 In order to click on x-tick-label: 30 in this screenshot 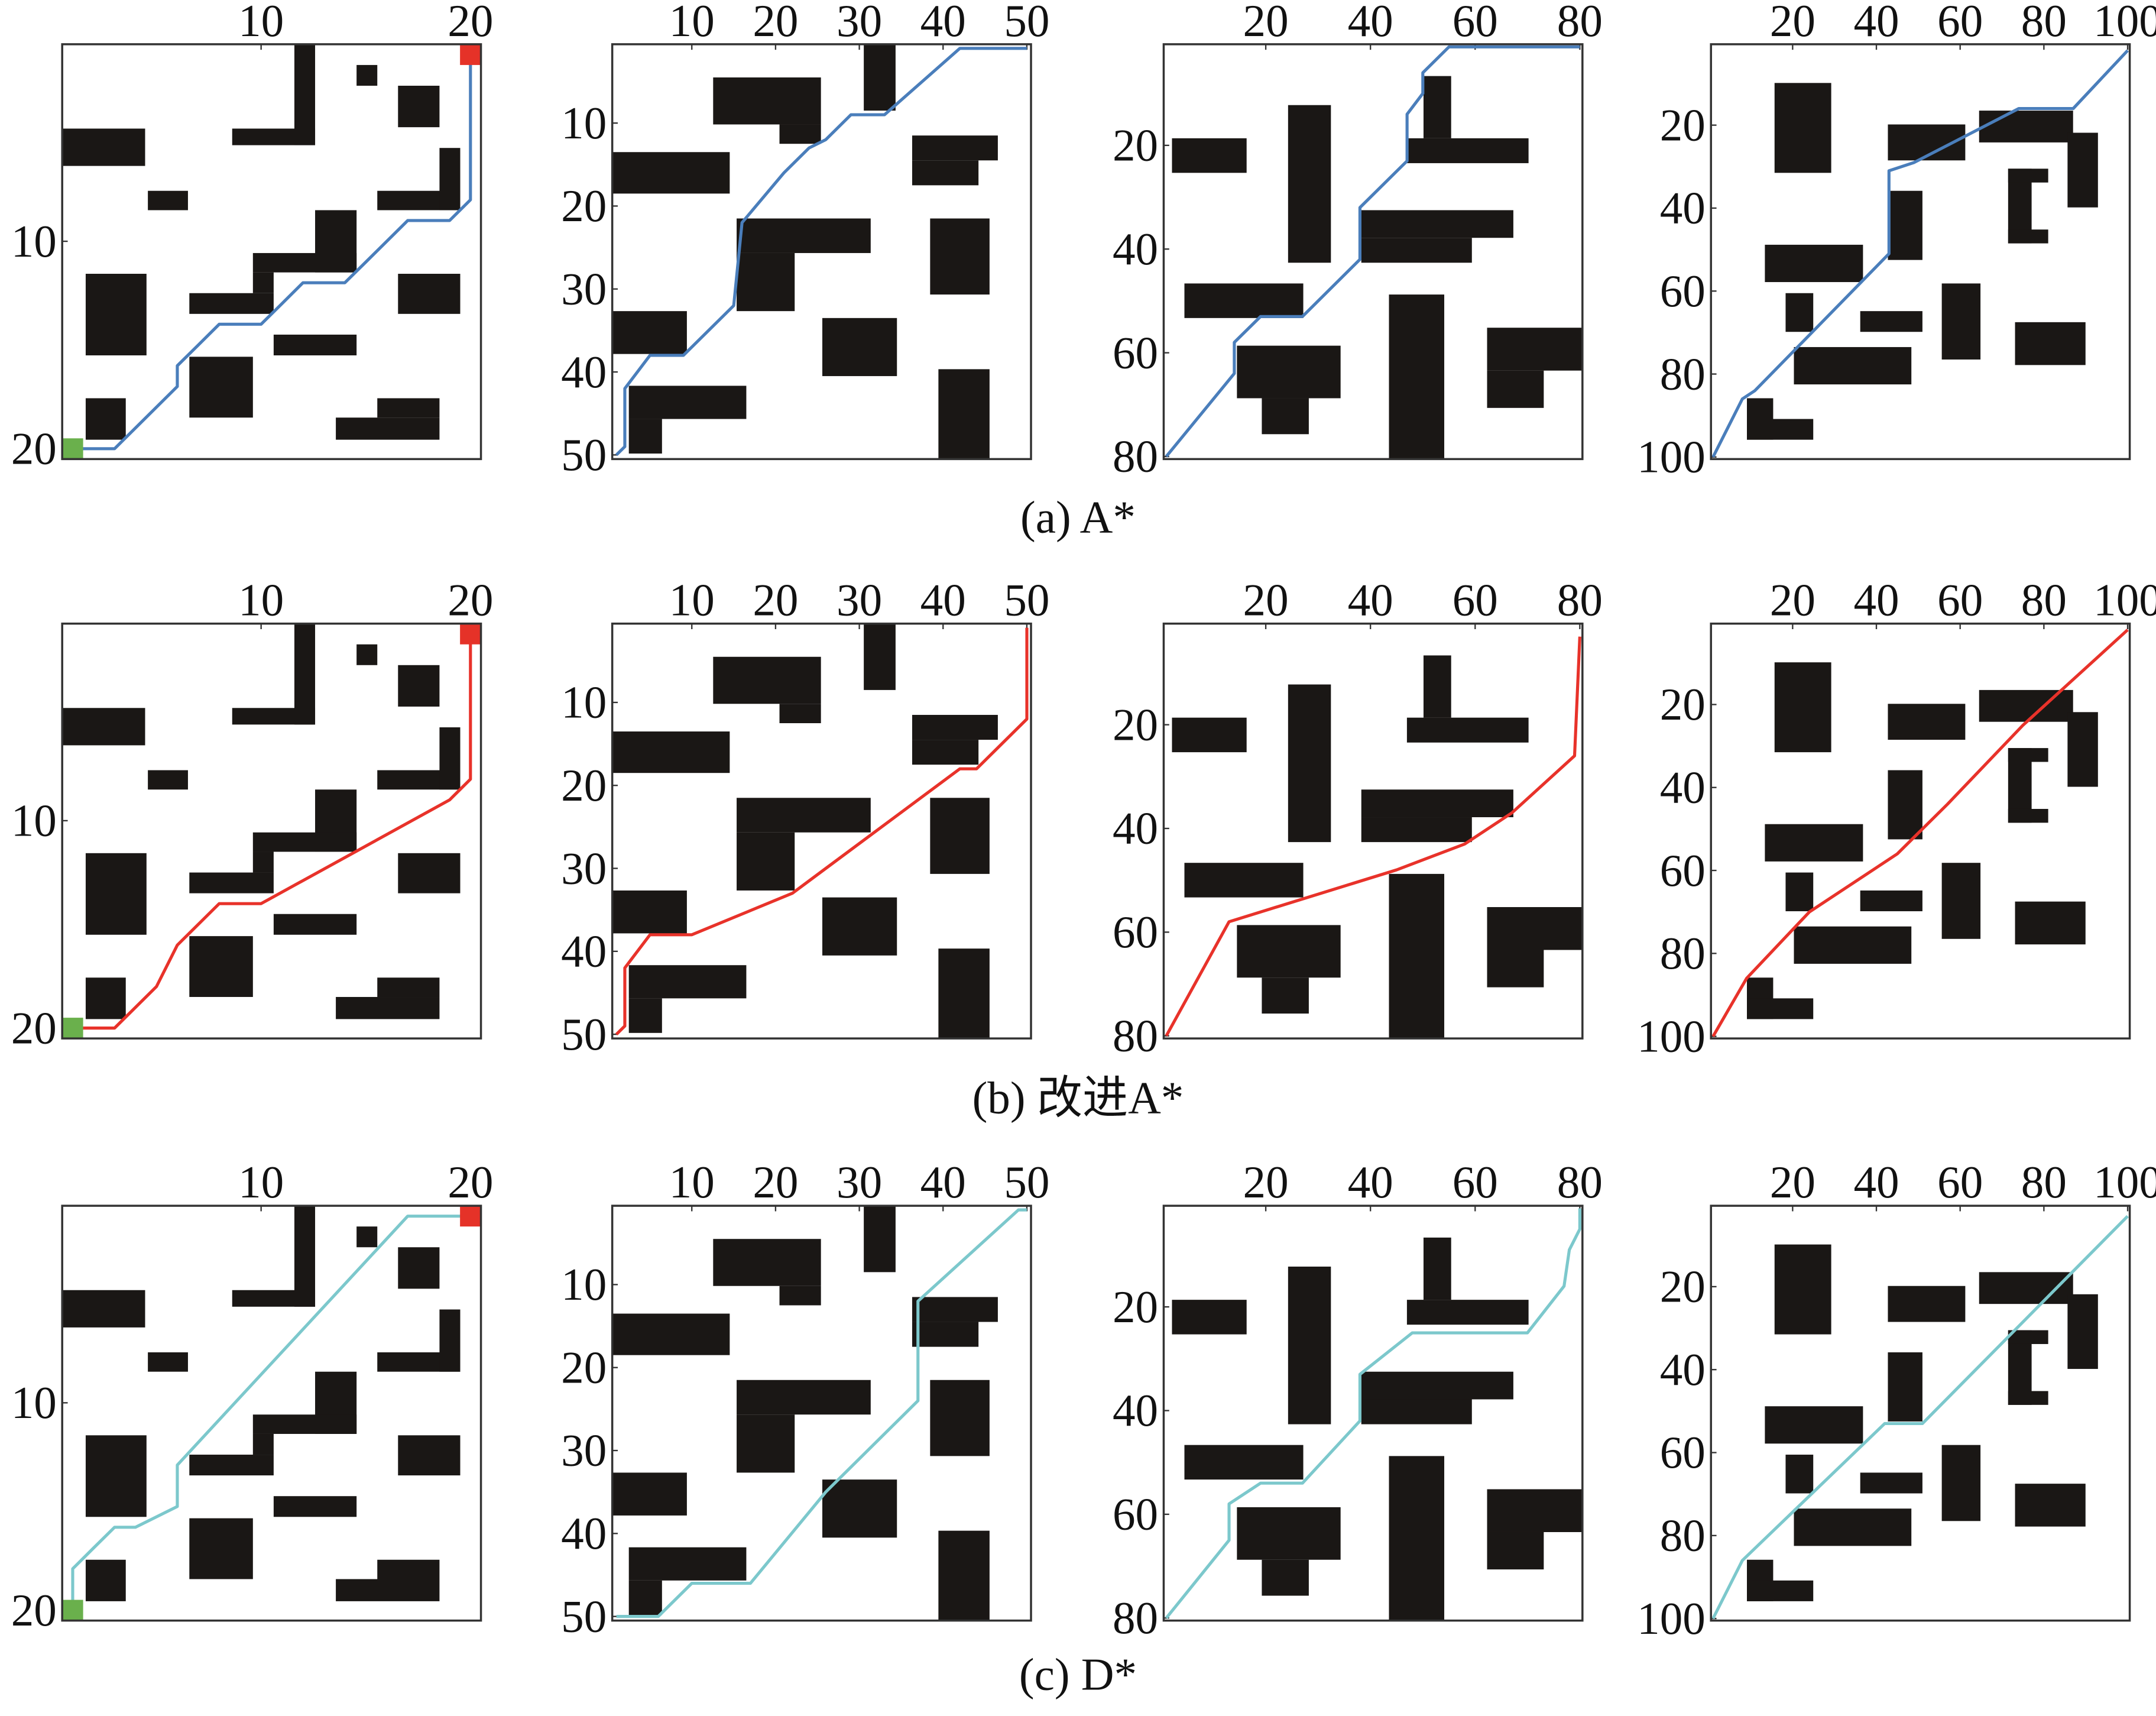, I will do `click(859, 1182)`.